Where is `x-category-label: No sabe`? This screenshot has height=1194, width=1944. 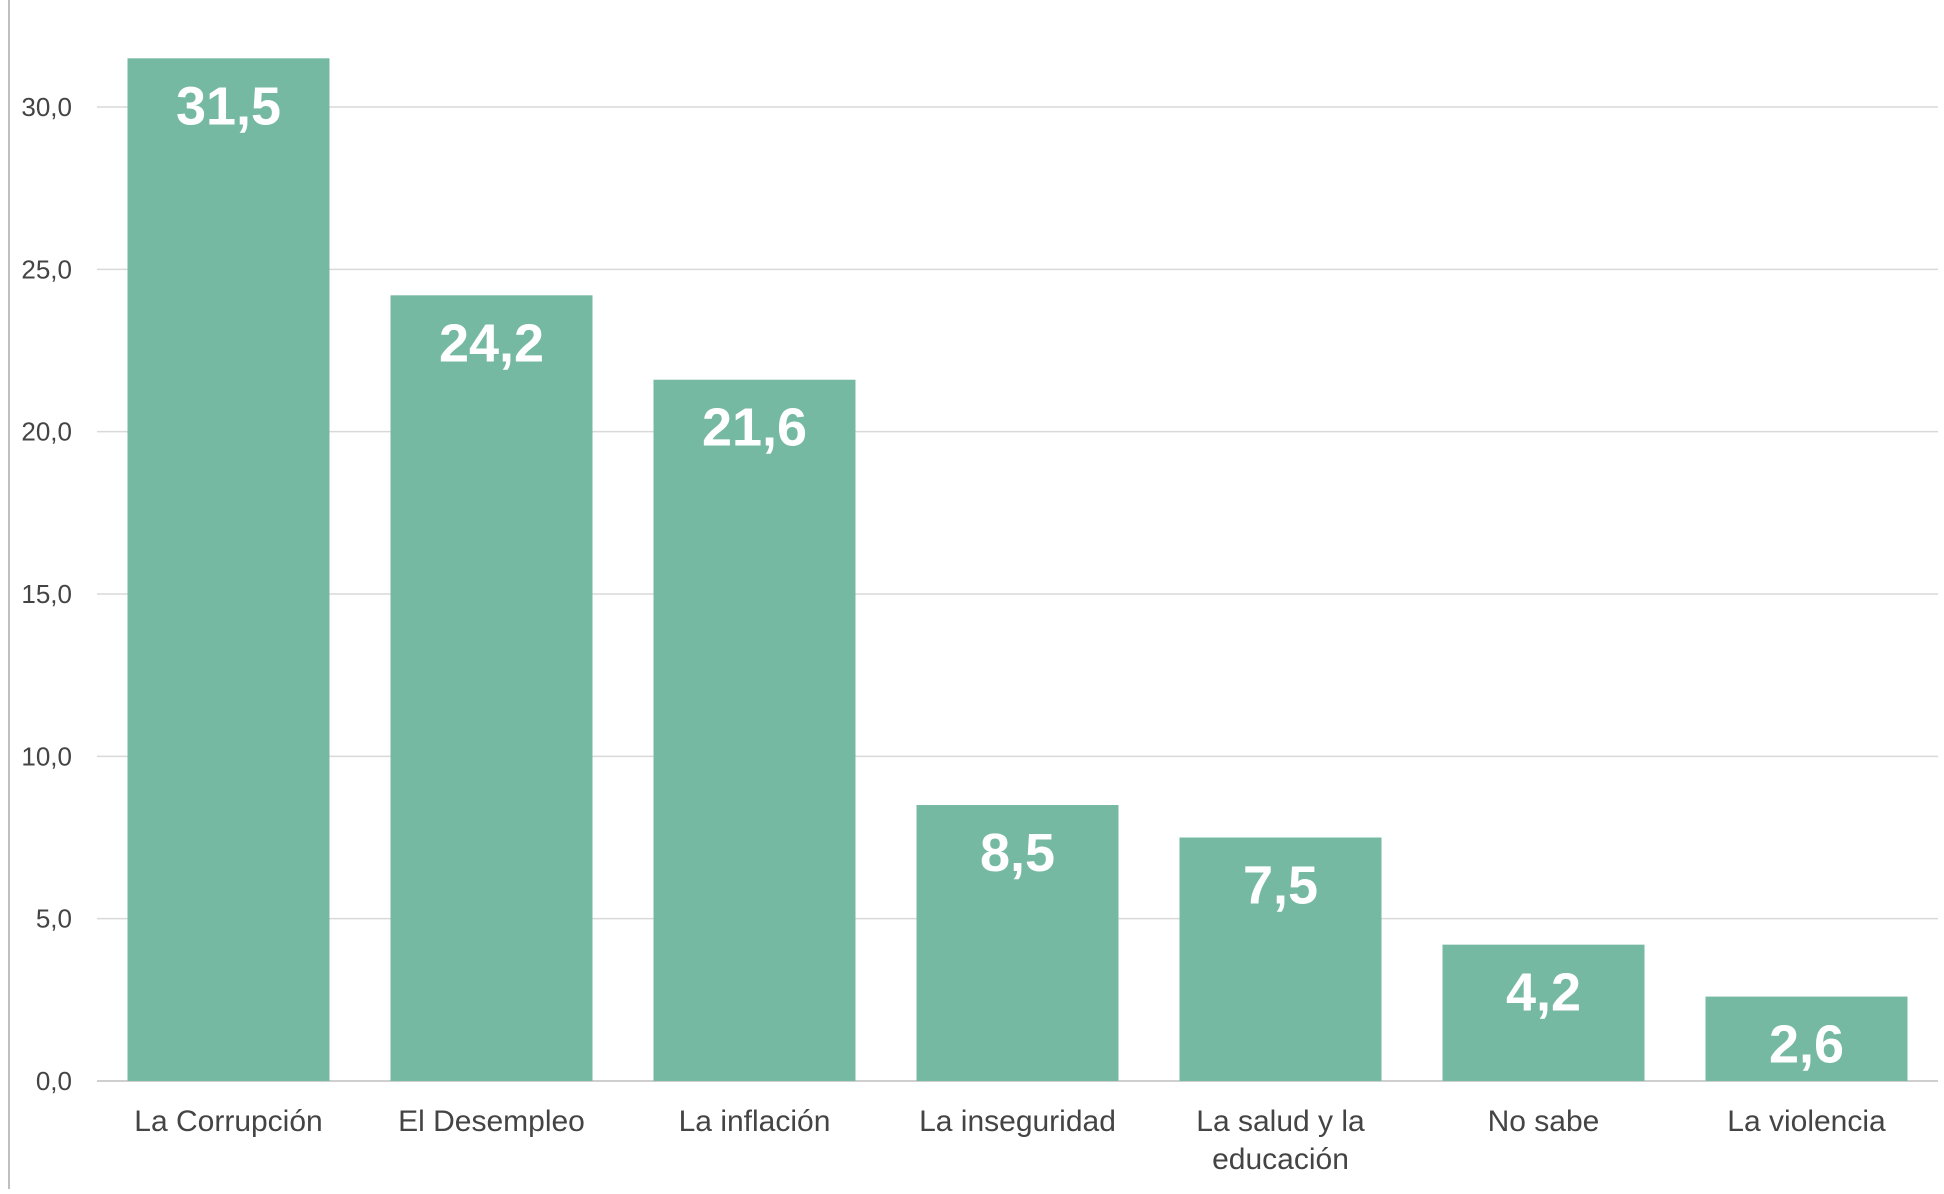
x-category-label: No sabe is located at coordinates (1544, 1121).